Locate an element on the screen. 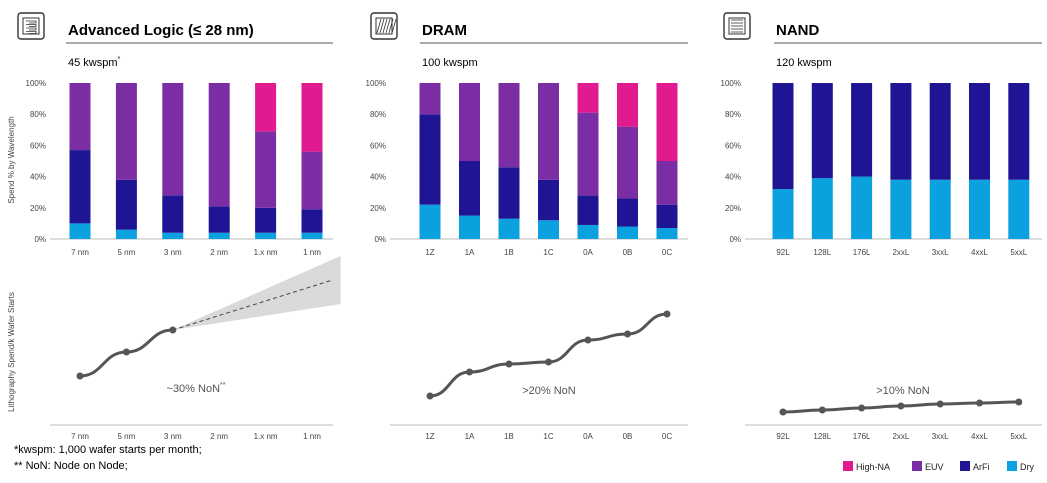 This screenshot has width=1047, height=483. panel-2-trend-xtick: 1C is located at coordinates (548, 436).